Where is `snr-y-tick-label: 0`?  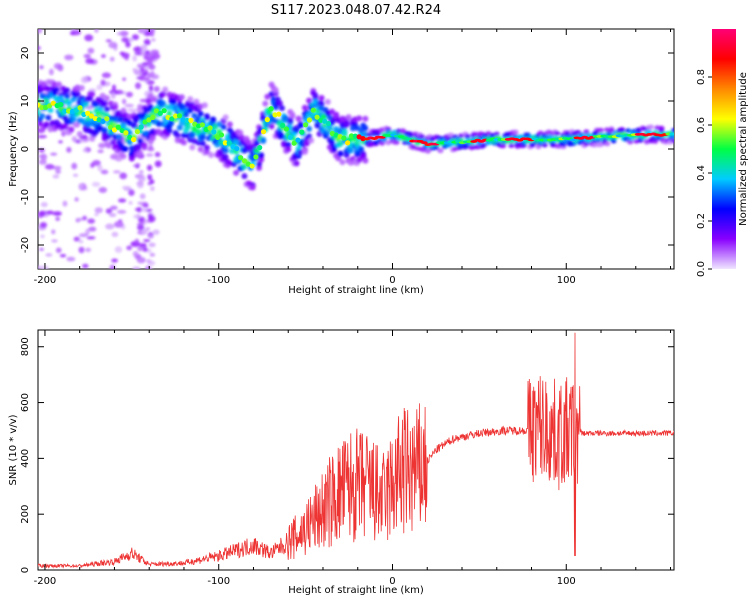 snr-y-tick-label: 0 is located at coordinates (25, 570).